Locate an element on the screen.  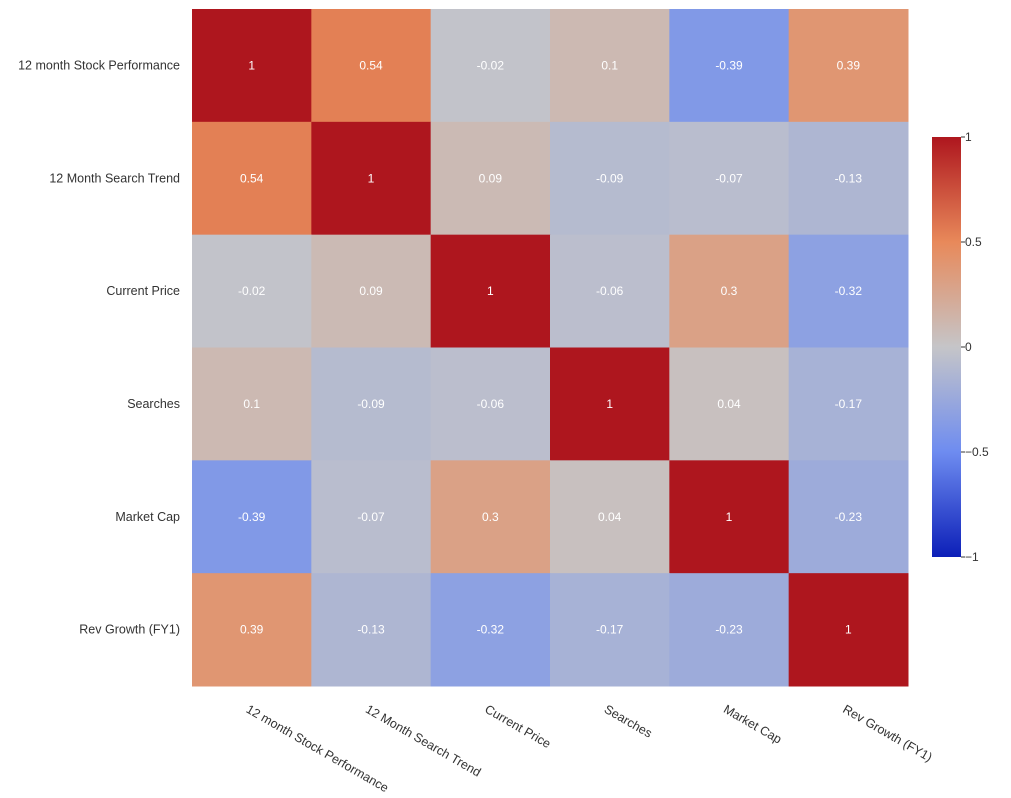
heatmap-cell-r0-c4 is located at coordinates (729, 66).